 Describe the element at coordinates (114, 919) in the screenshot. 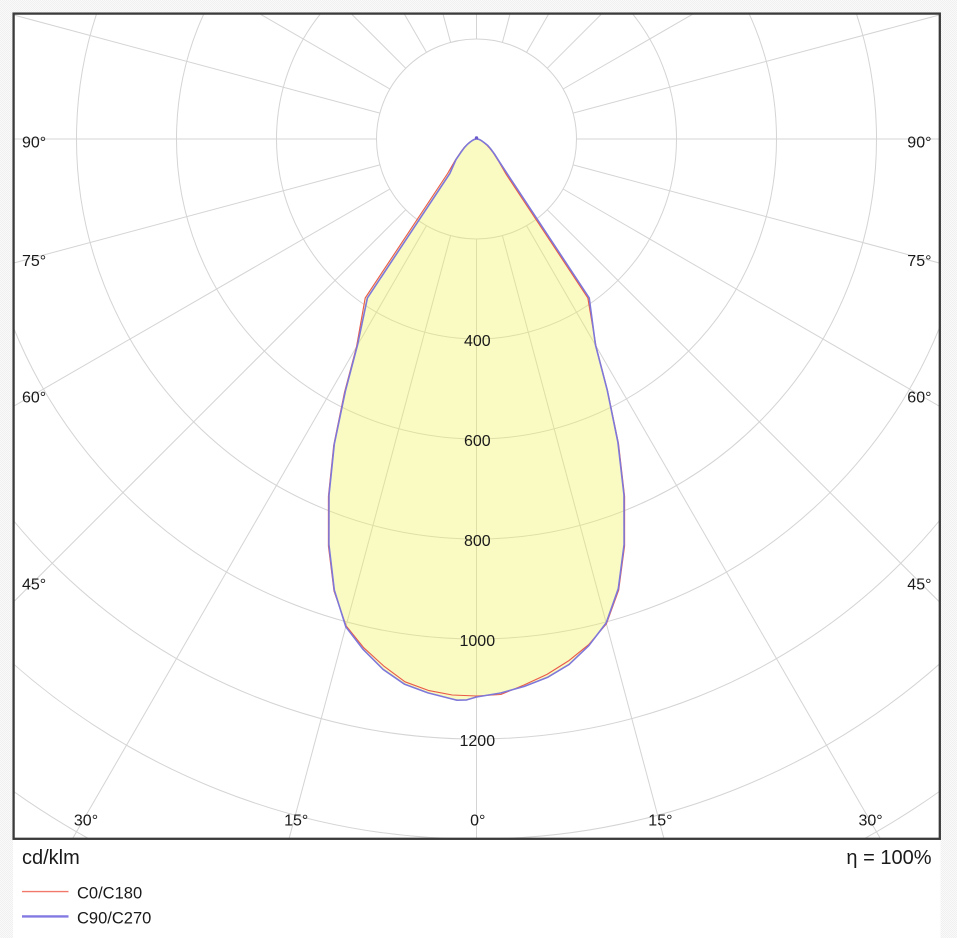

I see `svg-text: C90/C270` at that location.